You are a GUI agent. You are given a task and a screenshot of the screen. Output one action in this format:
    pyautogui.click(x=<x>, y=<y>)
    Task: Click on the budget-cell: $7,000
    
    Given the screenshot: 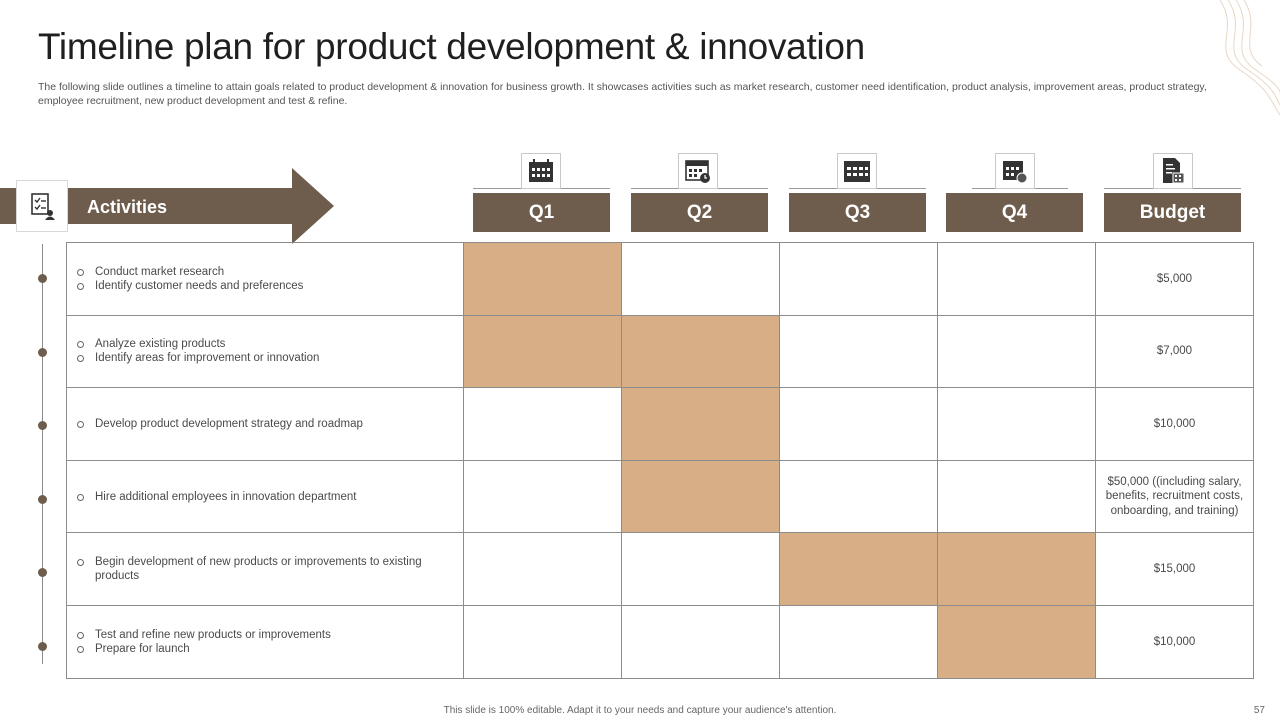 What is the action you would take?
    pyautogui.click(x=1174, y=351)
    